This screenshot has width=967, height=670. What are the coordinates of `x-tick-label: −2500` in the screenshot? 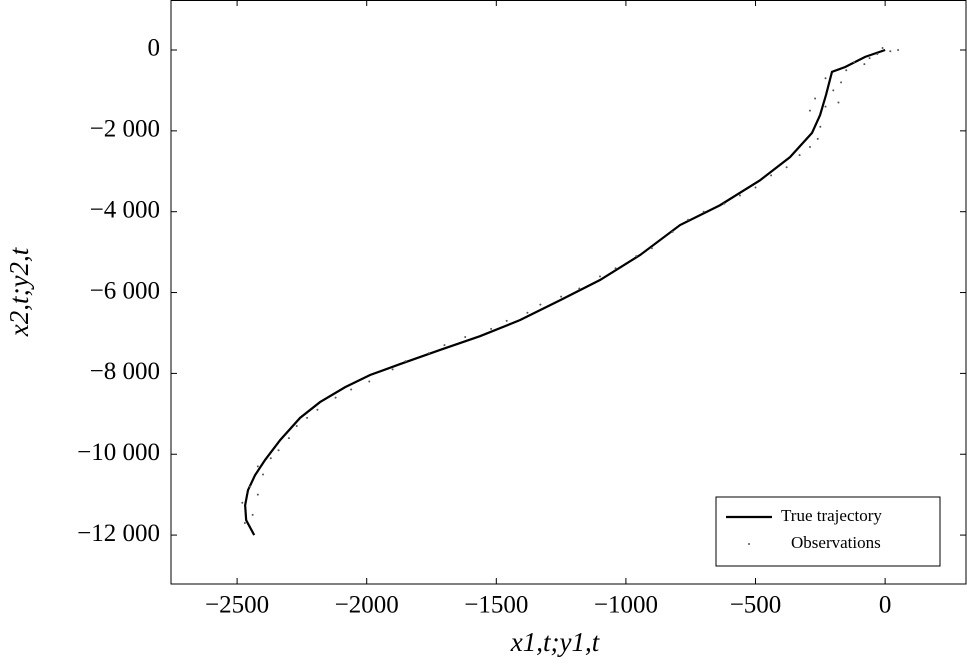 It's located at (237, 605).